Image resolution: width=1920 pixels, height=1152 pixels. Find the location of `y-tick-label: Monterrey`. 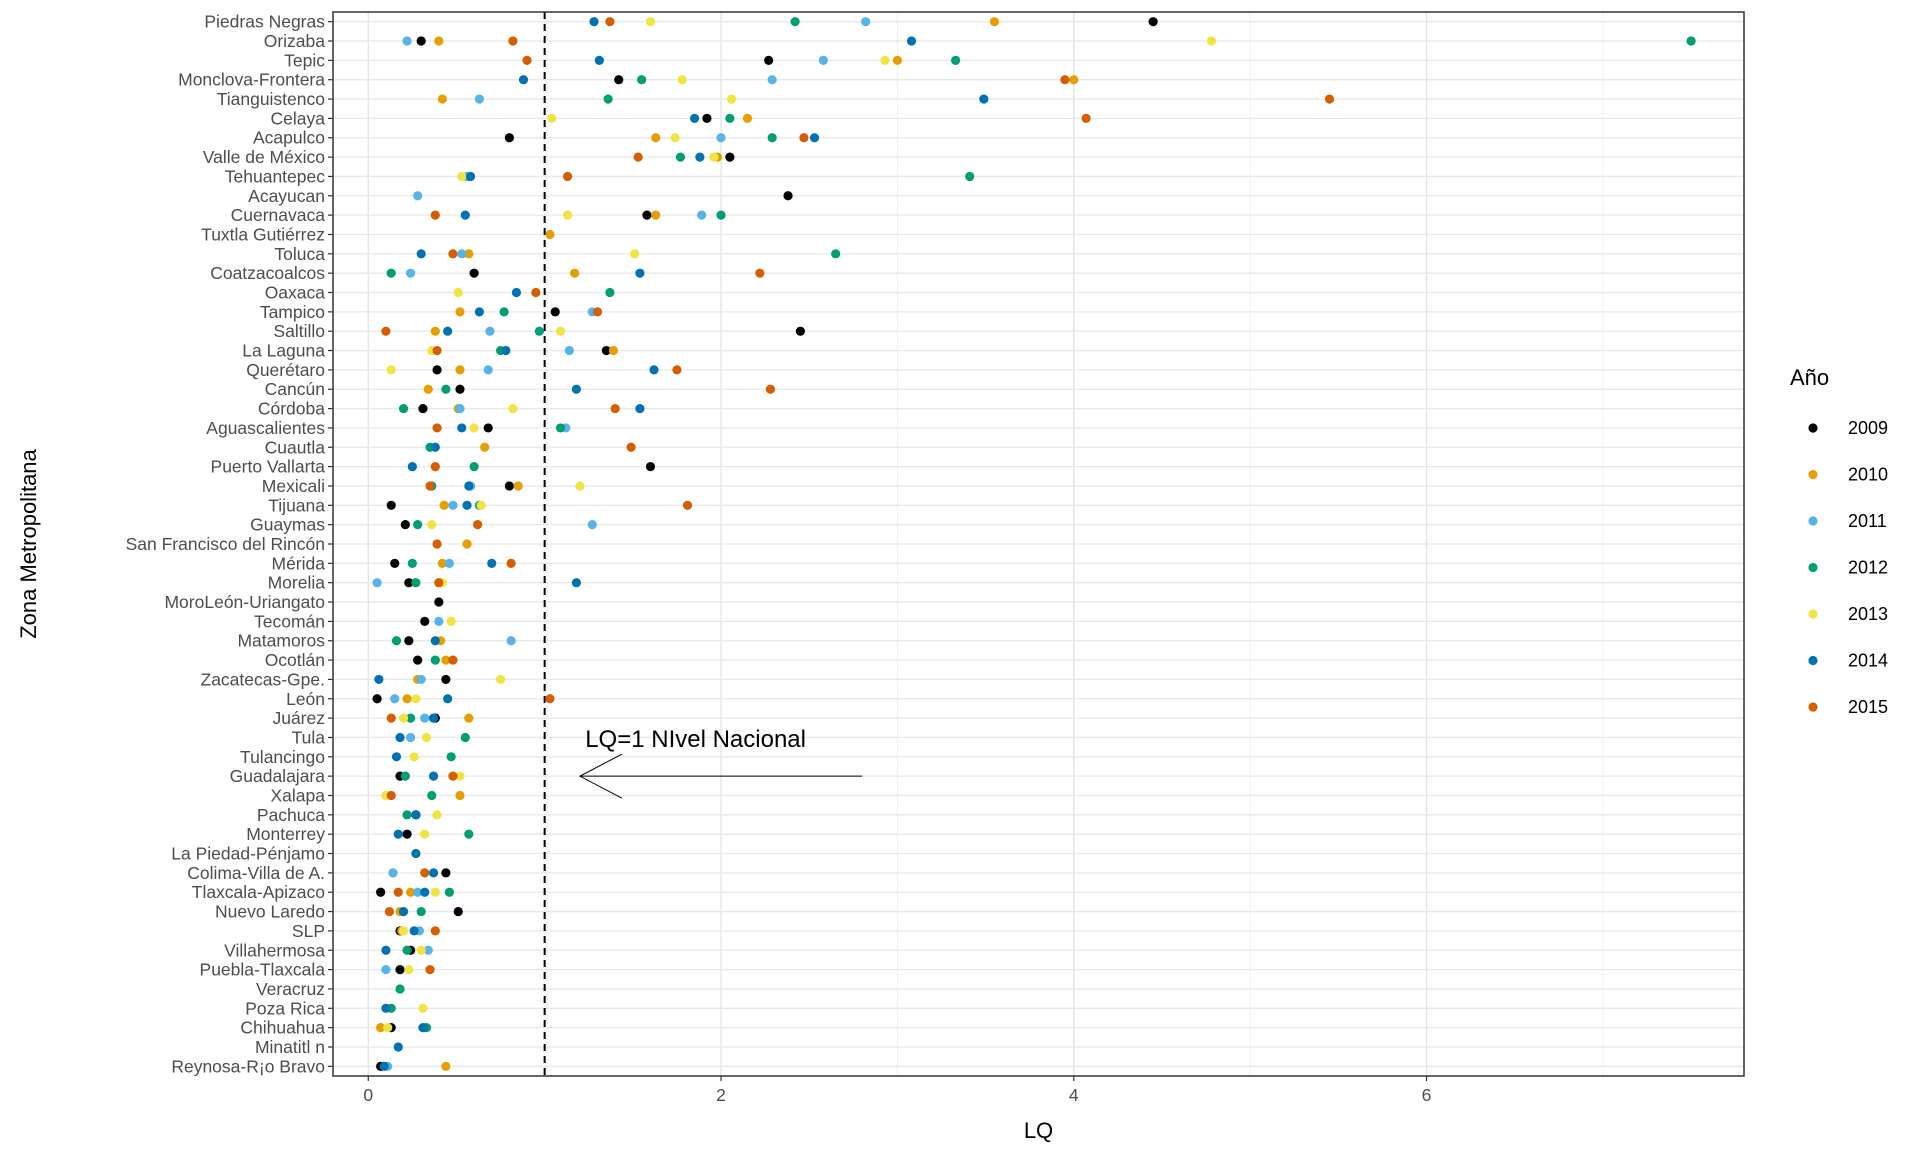

y-tick-label: Monterrey is located at coordinates (285, 834).